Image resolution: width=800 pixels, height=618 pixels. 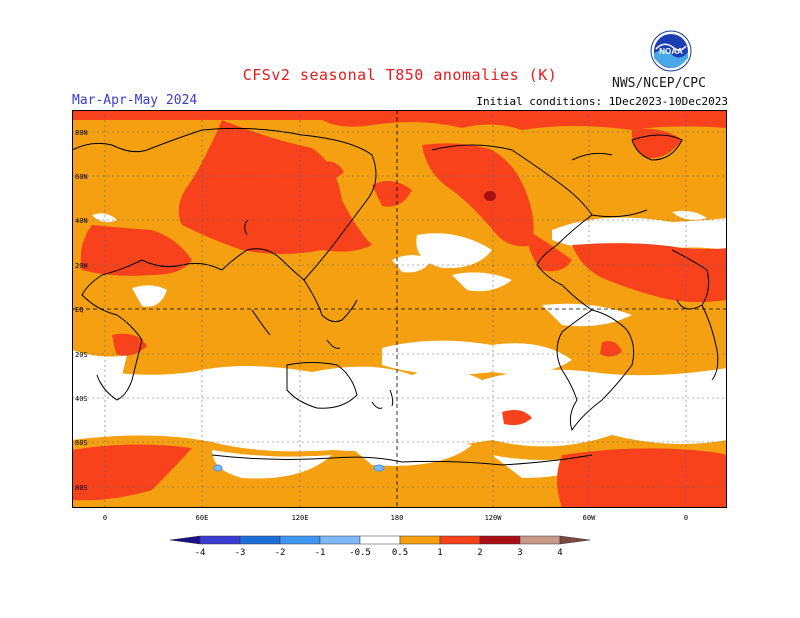 I want to click on colorbar-level-label: -4, so click(x=200, y=553).